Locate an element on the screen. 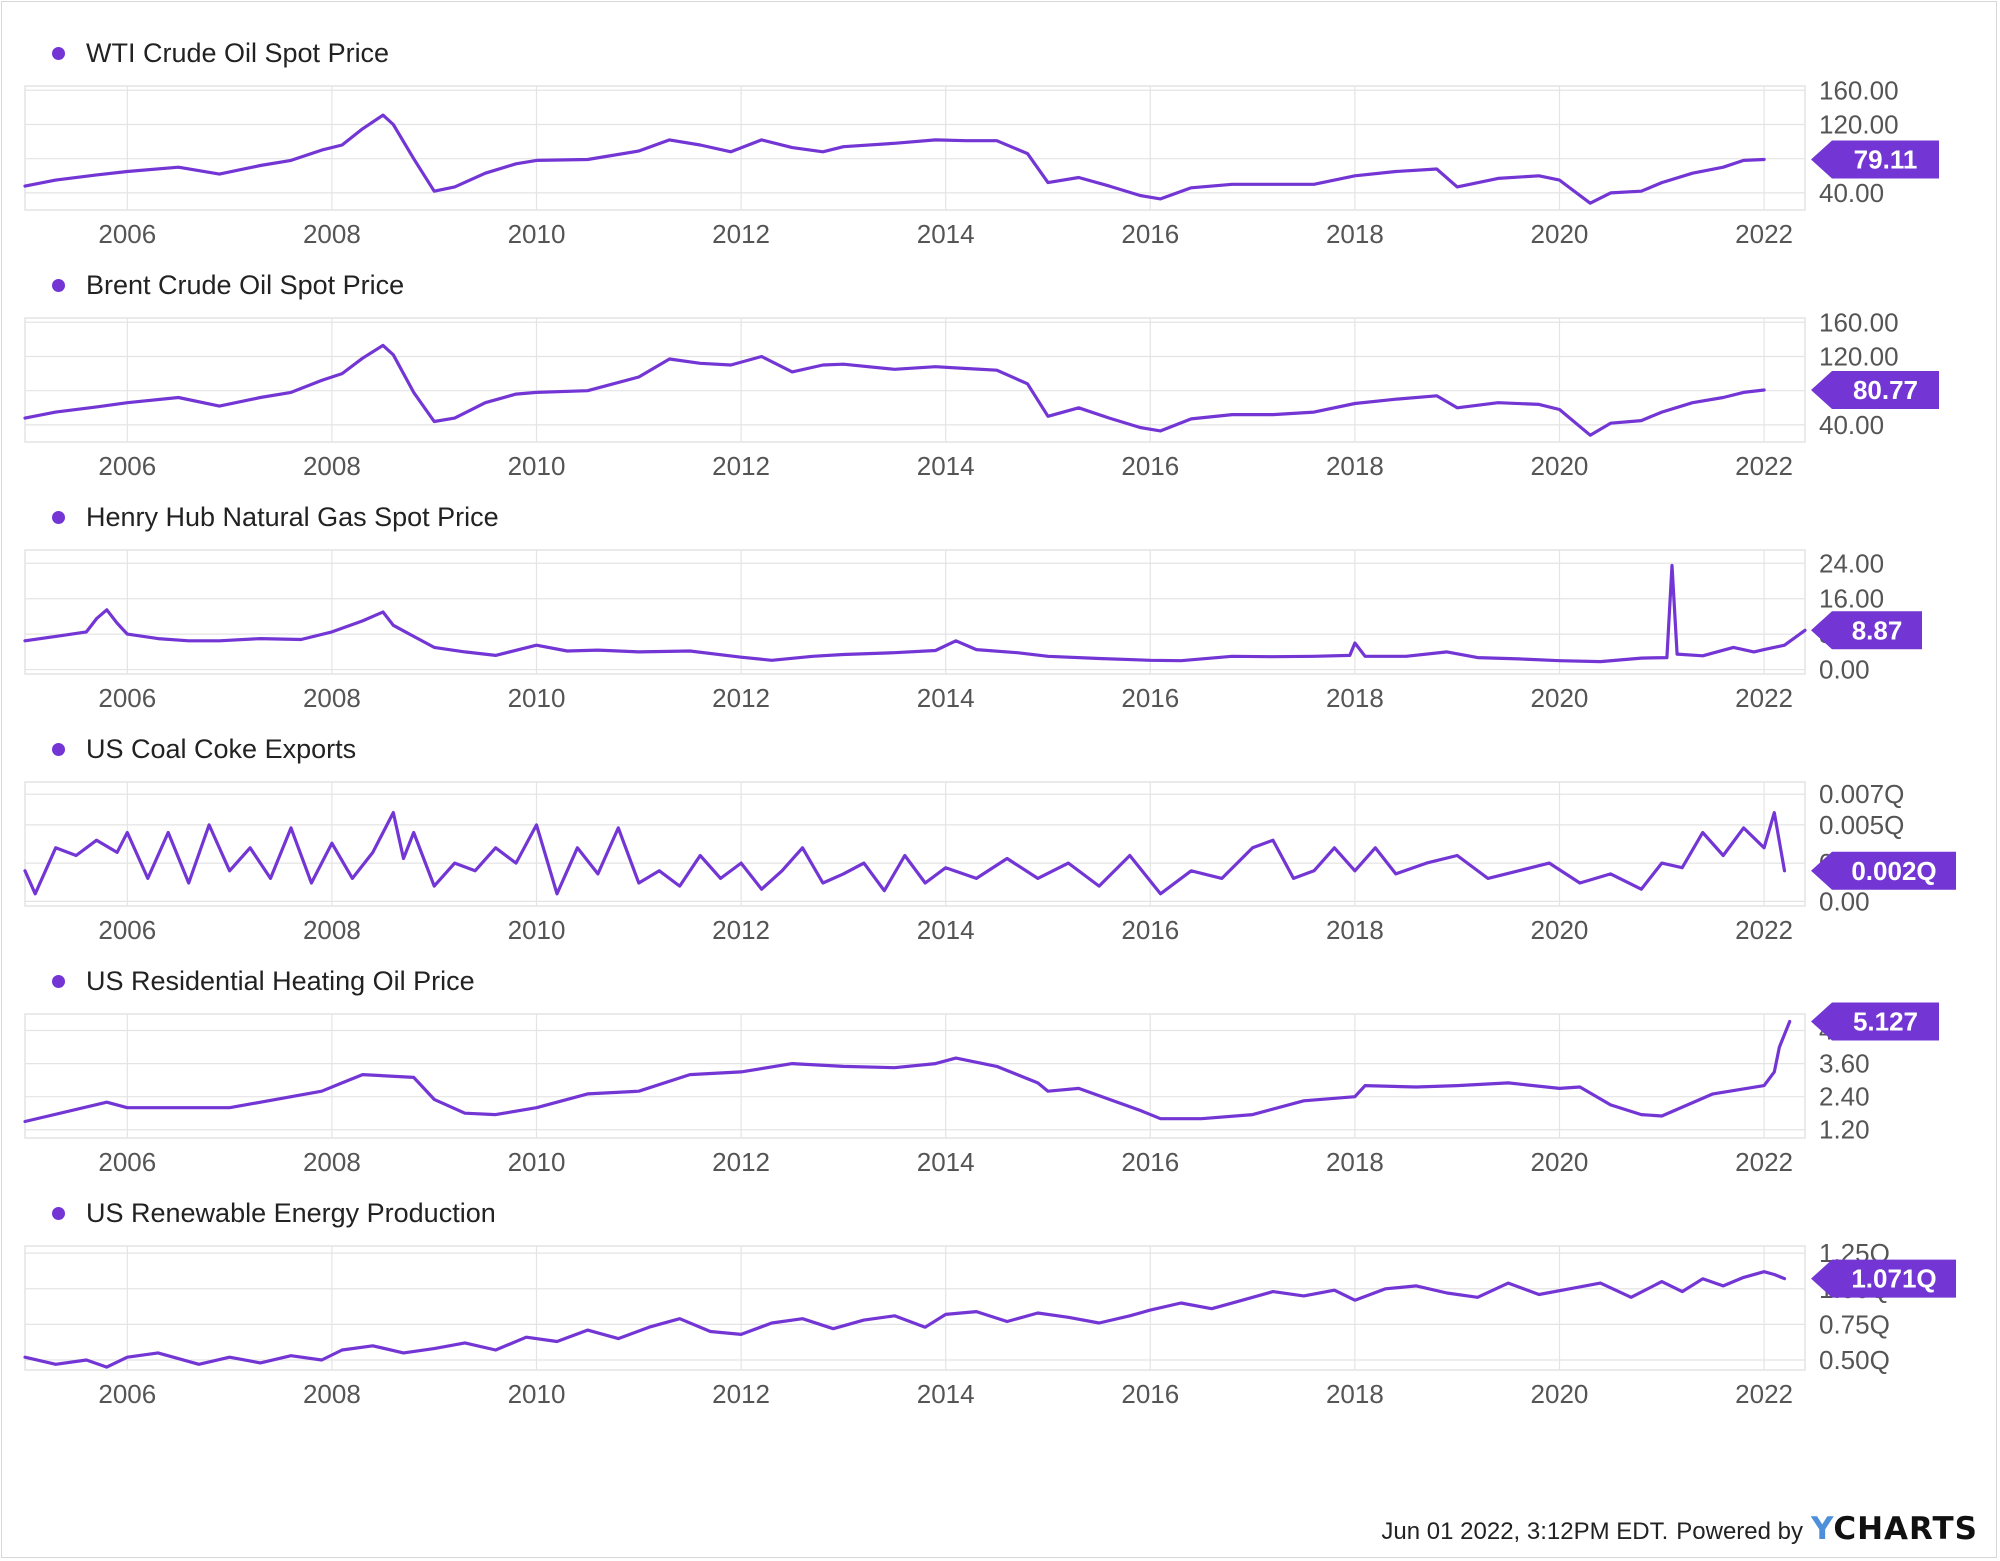 The image size is (2000, 1561). series-line-heating-oil is located at coordinates (907, 1071).